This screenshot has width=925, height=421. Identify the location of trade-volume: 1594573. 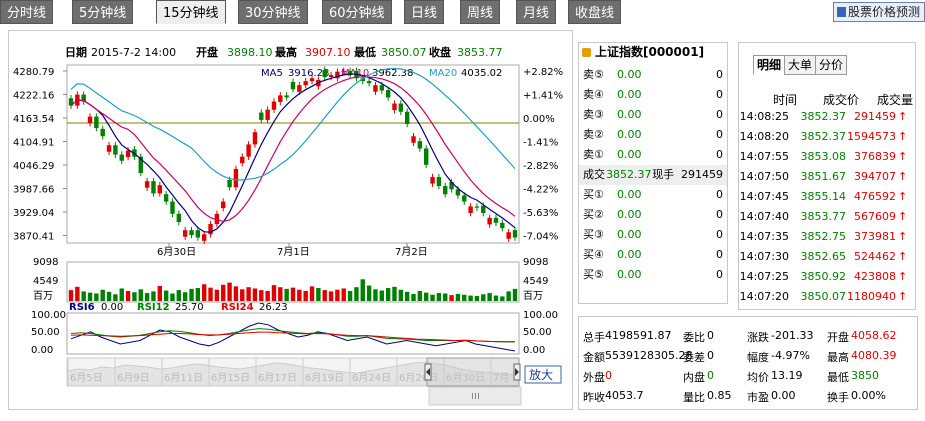
(871, 136).